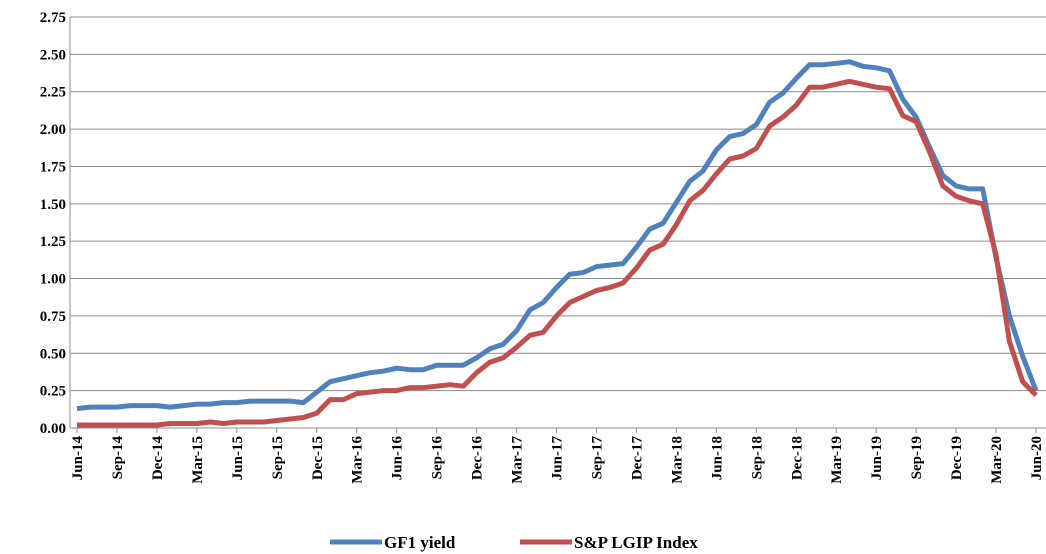 Image resolution: width=1046 pixels, height=554 pixels. What do you see at coordinates (53, 392) in the screenshot?
I see `y-tick-label: 0.25` at bounding box center [53, 392].